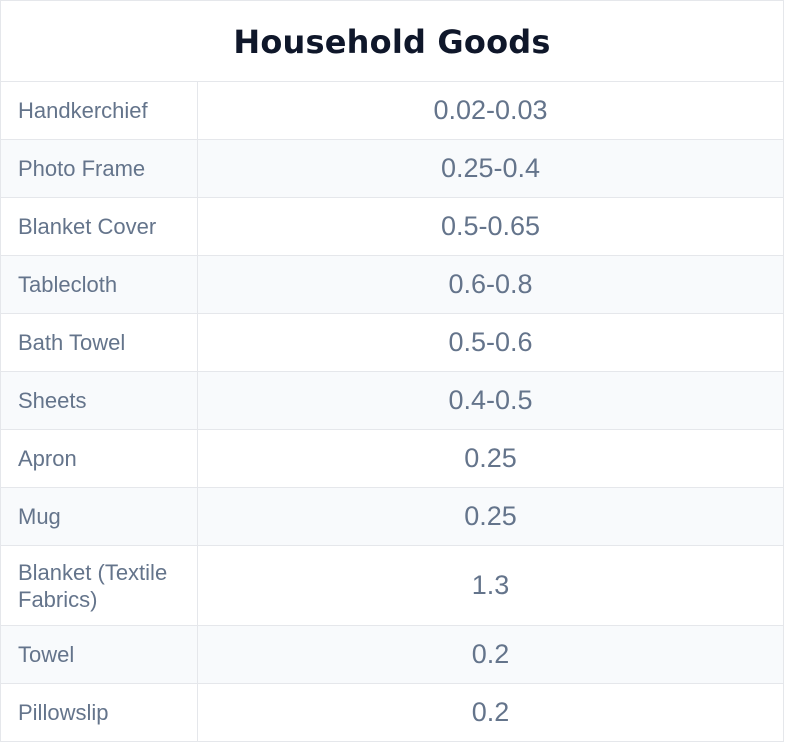  I want to click on table-row: Tablecloth 0.6-0.8, so click(392, 285).